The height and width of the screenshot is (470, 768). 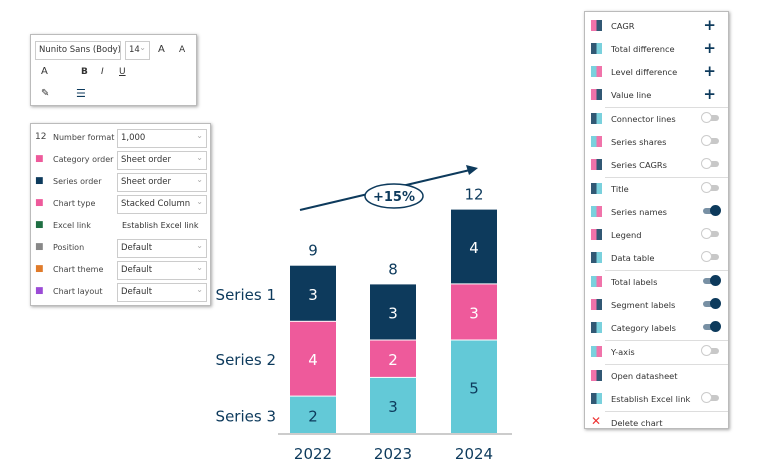 What do you see at coordinates (596, 141) in the screenshot?
I see `series-shares-icon` at bounding box center [596, 141].